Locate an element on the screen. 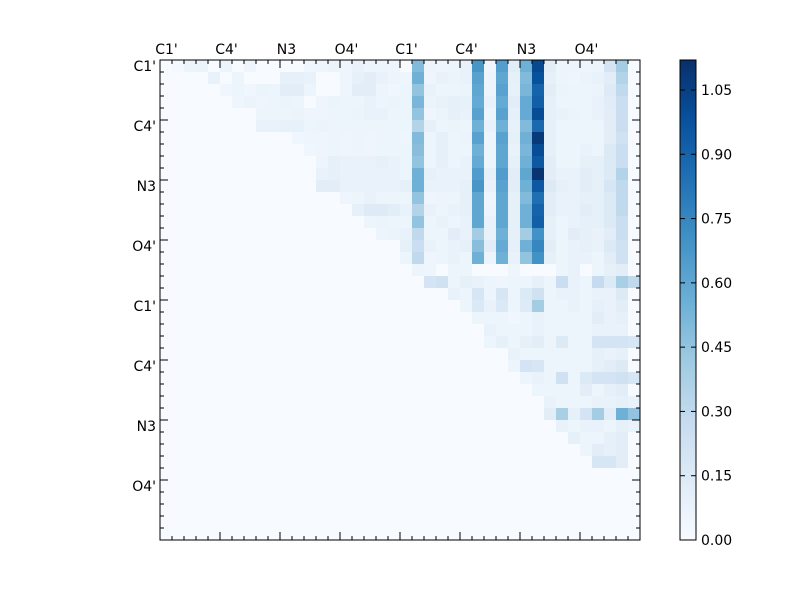  colorbar-tick-label: 0.75 is located at coordinates (716, 220).